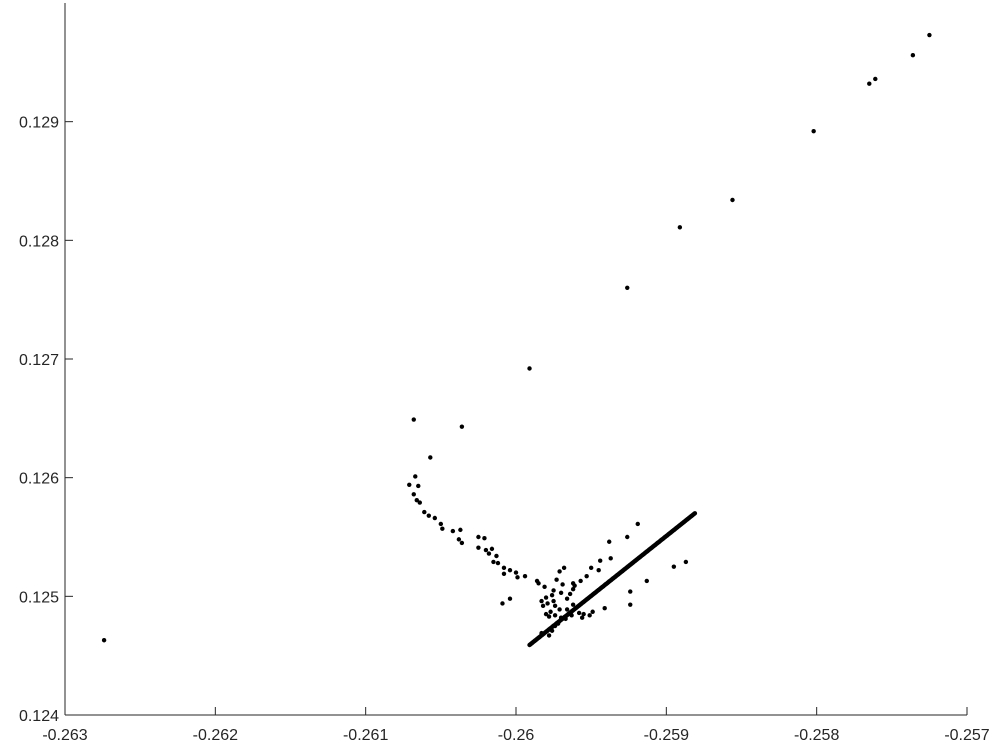  I want to click on x-tick-label: -0.257, so click(966, 735).